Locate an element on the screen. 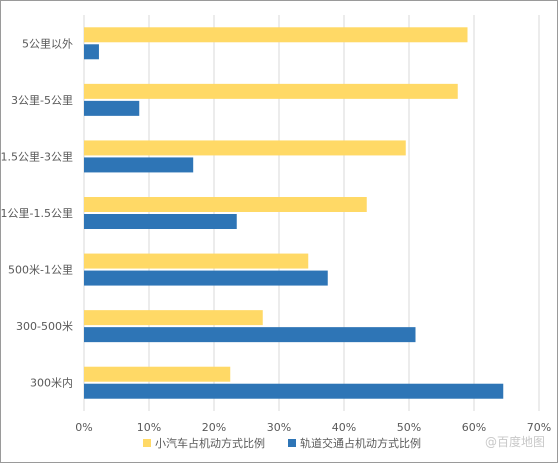  category-label: 5公里以外 is located at coordinates (47, 43).